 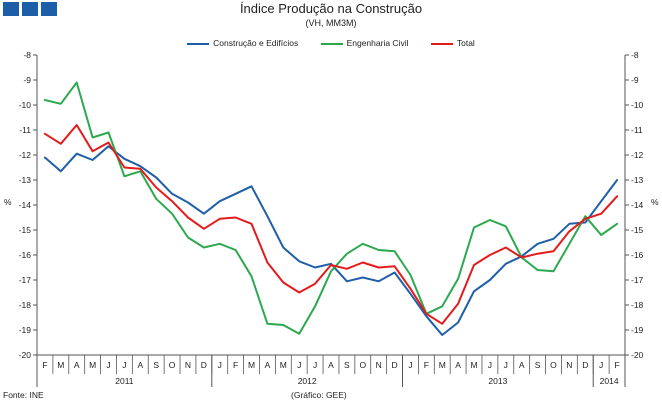 I want to click on y-tick-label-left: -19, so click(x=25, y=330).